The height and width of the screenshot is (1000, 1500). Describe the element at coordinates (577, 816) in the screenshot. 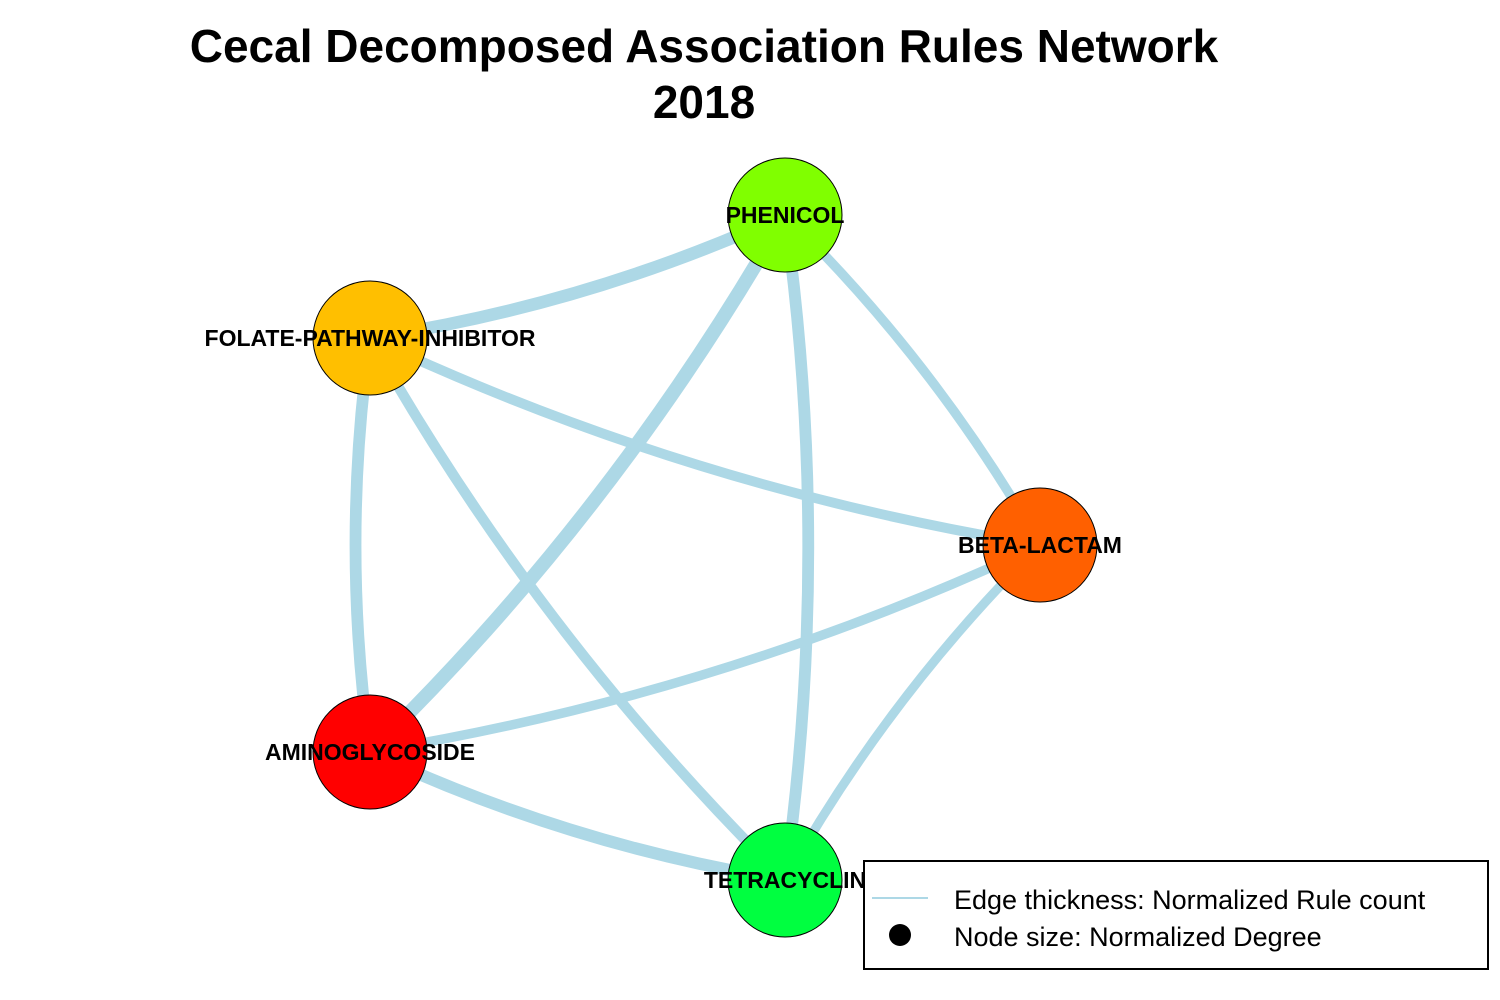

I see `edge-aminoglycoside-tetracycline` at that location.